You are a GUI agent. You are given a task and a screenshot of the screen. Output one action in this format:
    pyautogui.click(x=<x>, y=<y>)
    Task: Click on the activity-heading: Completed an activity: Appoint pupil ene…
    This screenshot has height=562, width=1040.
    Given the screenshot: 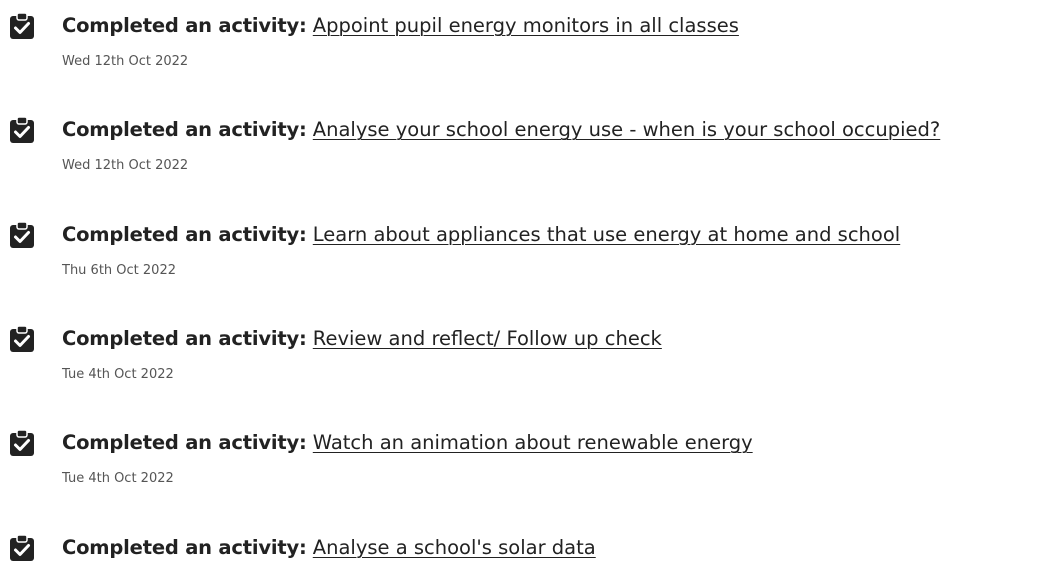 What is the action you would take?
    pyautogui.click(x=400, y=26)
    